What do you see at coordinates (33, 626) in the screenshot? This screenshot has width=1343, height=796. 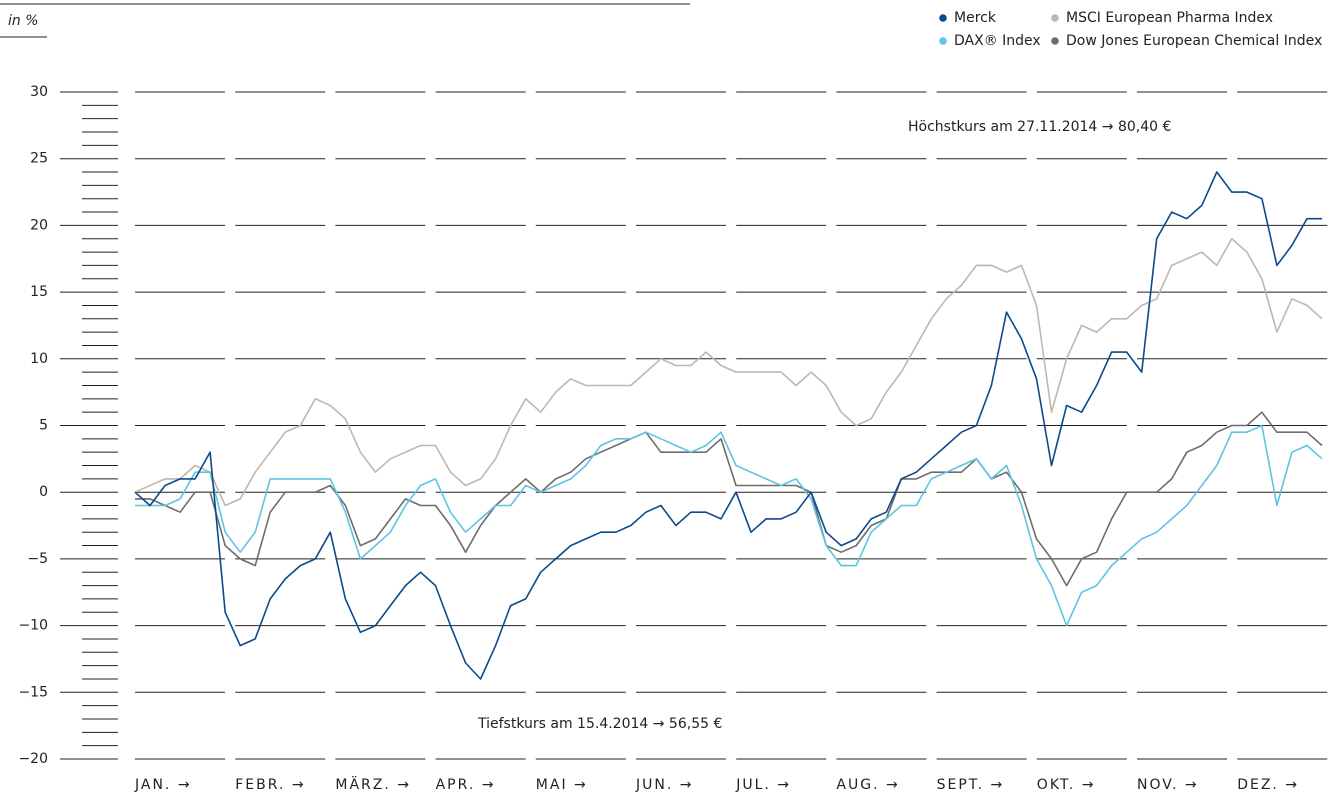 I see `y-tick-label: −10` at bounding box center [33, 626].